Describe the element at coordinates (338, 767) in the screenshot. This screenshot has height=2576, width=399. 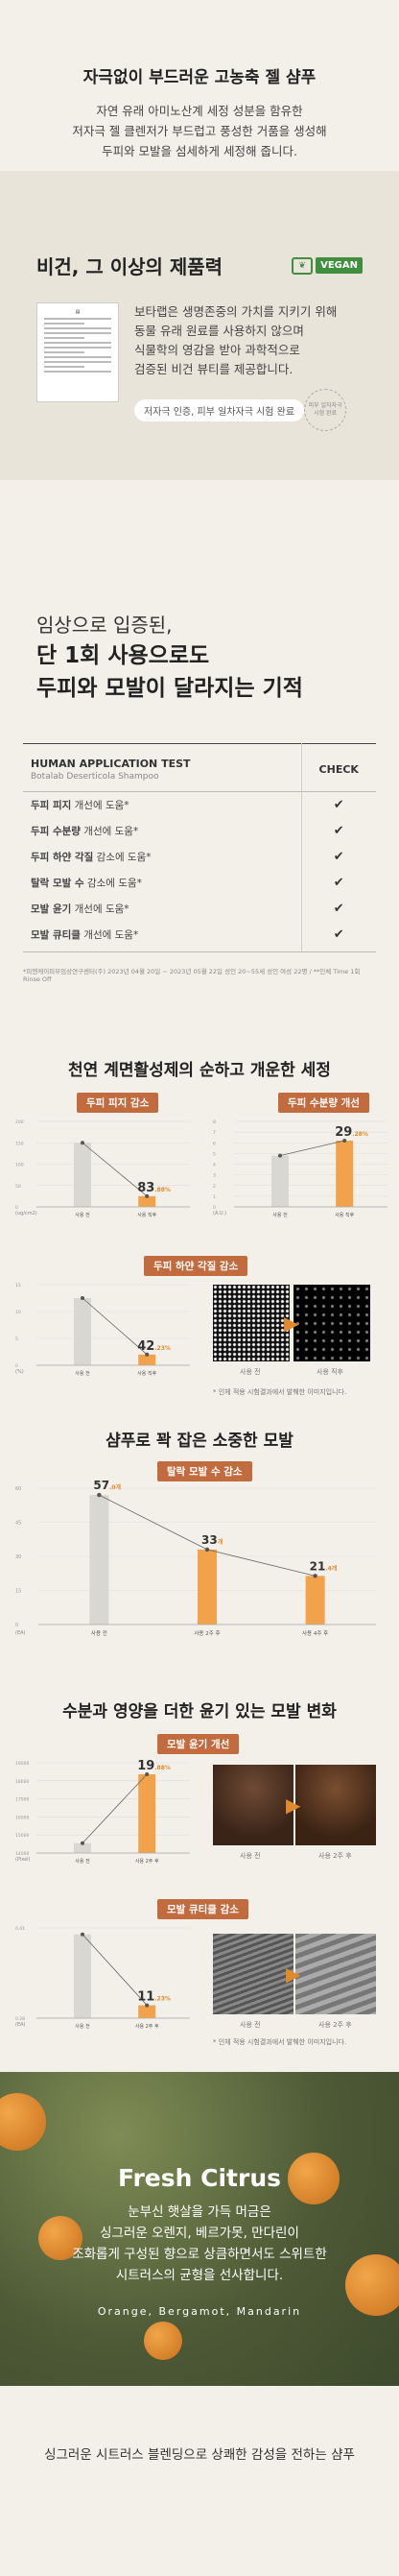
I see `check-header: CHECK` at that location.